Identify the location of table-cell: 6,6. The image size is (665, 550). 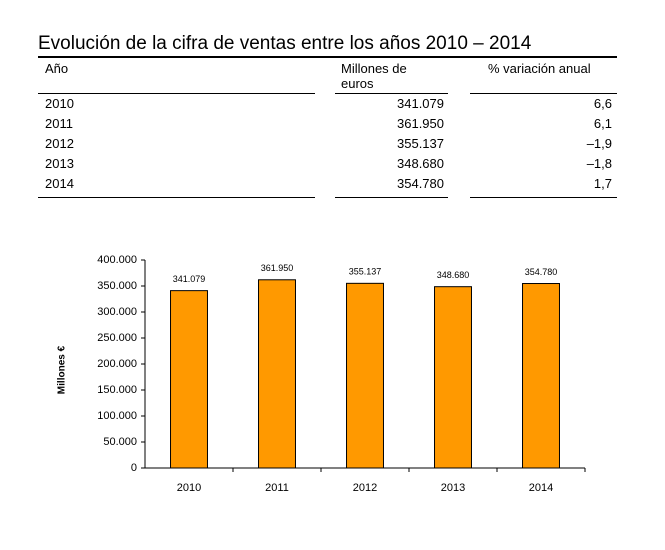
(602, 103).